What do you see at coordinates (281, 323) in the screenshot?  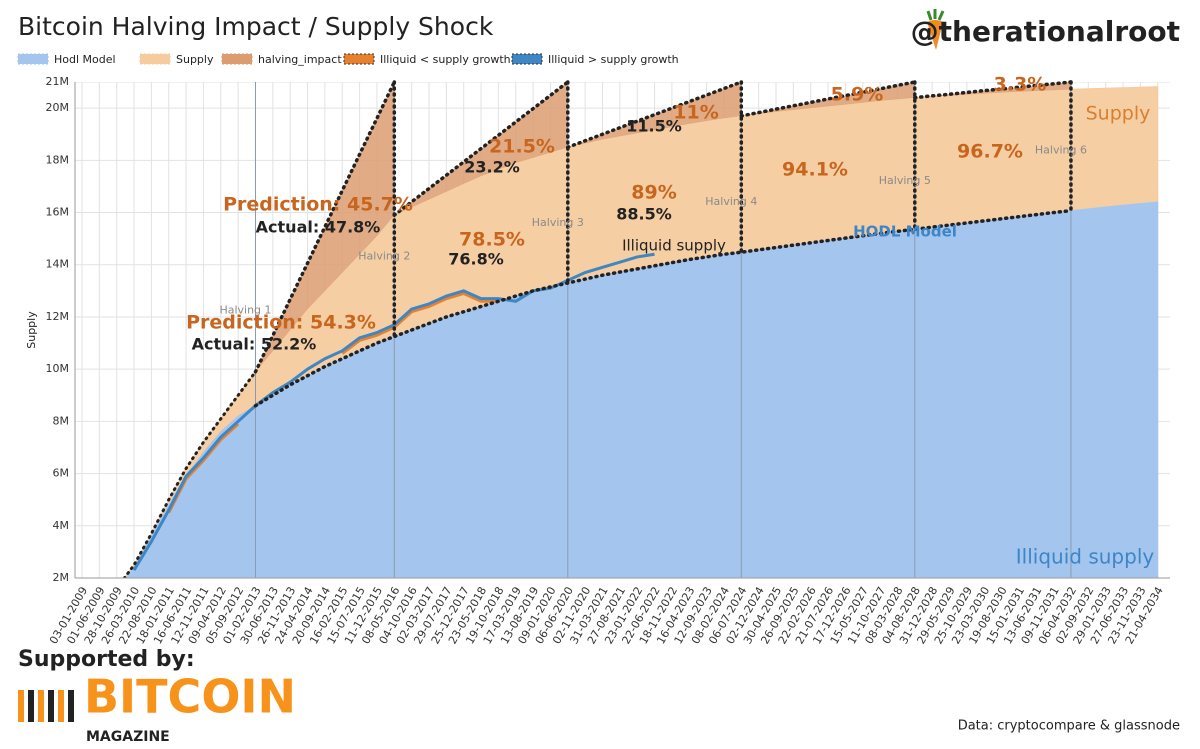 I see `annotation: Prediction: 54.3%` at bounding box center [281, 323].